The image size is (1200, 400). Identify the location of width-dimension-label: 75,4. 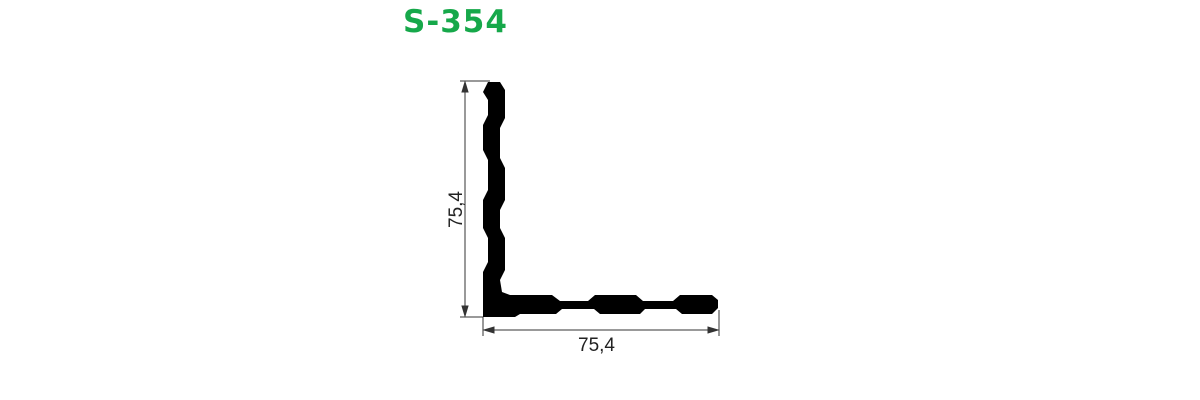
(596, 345).